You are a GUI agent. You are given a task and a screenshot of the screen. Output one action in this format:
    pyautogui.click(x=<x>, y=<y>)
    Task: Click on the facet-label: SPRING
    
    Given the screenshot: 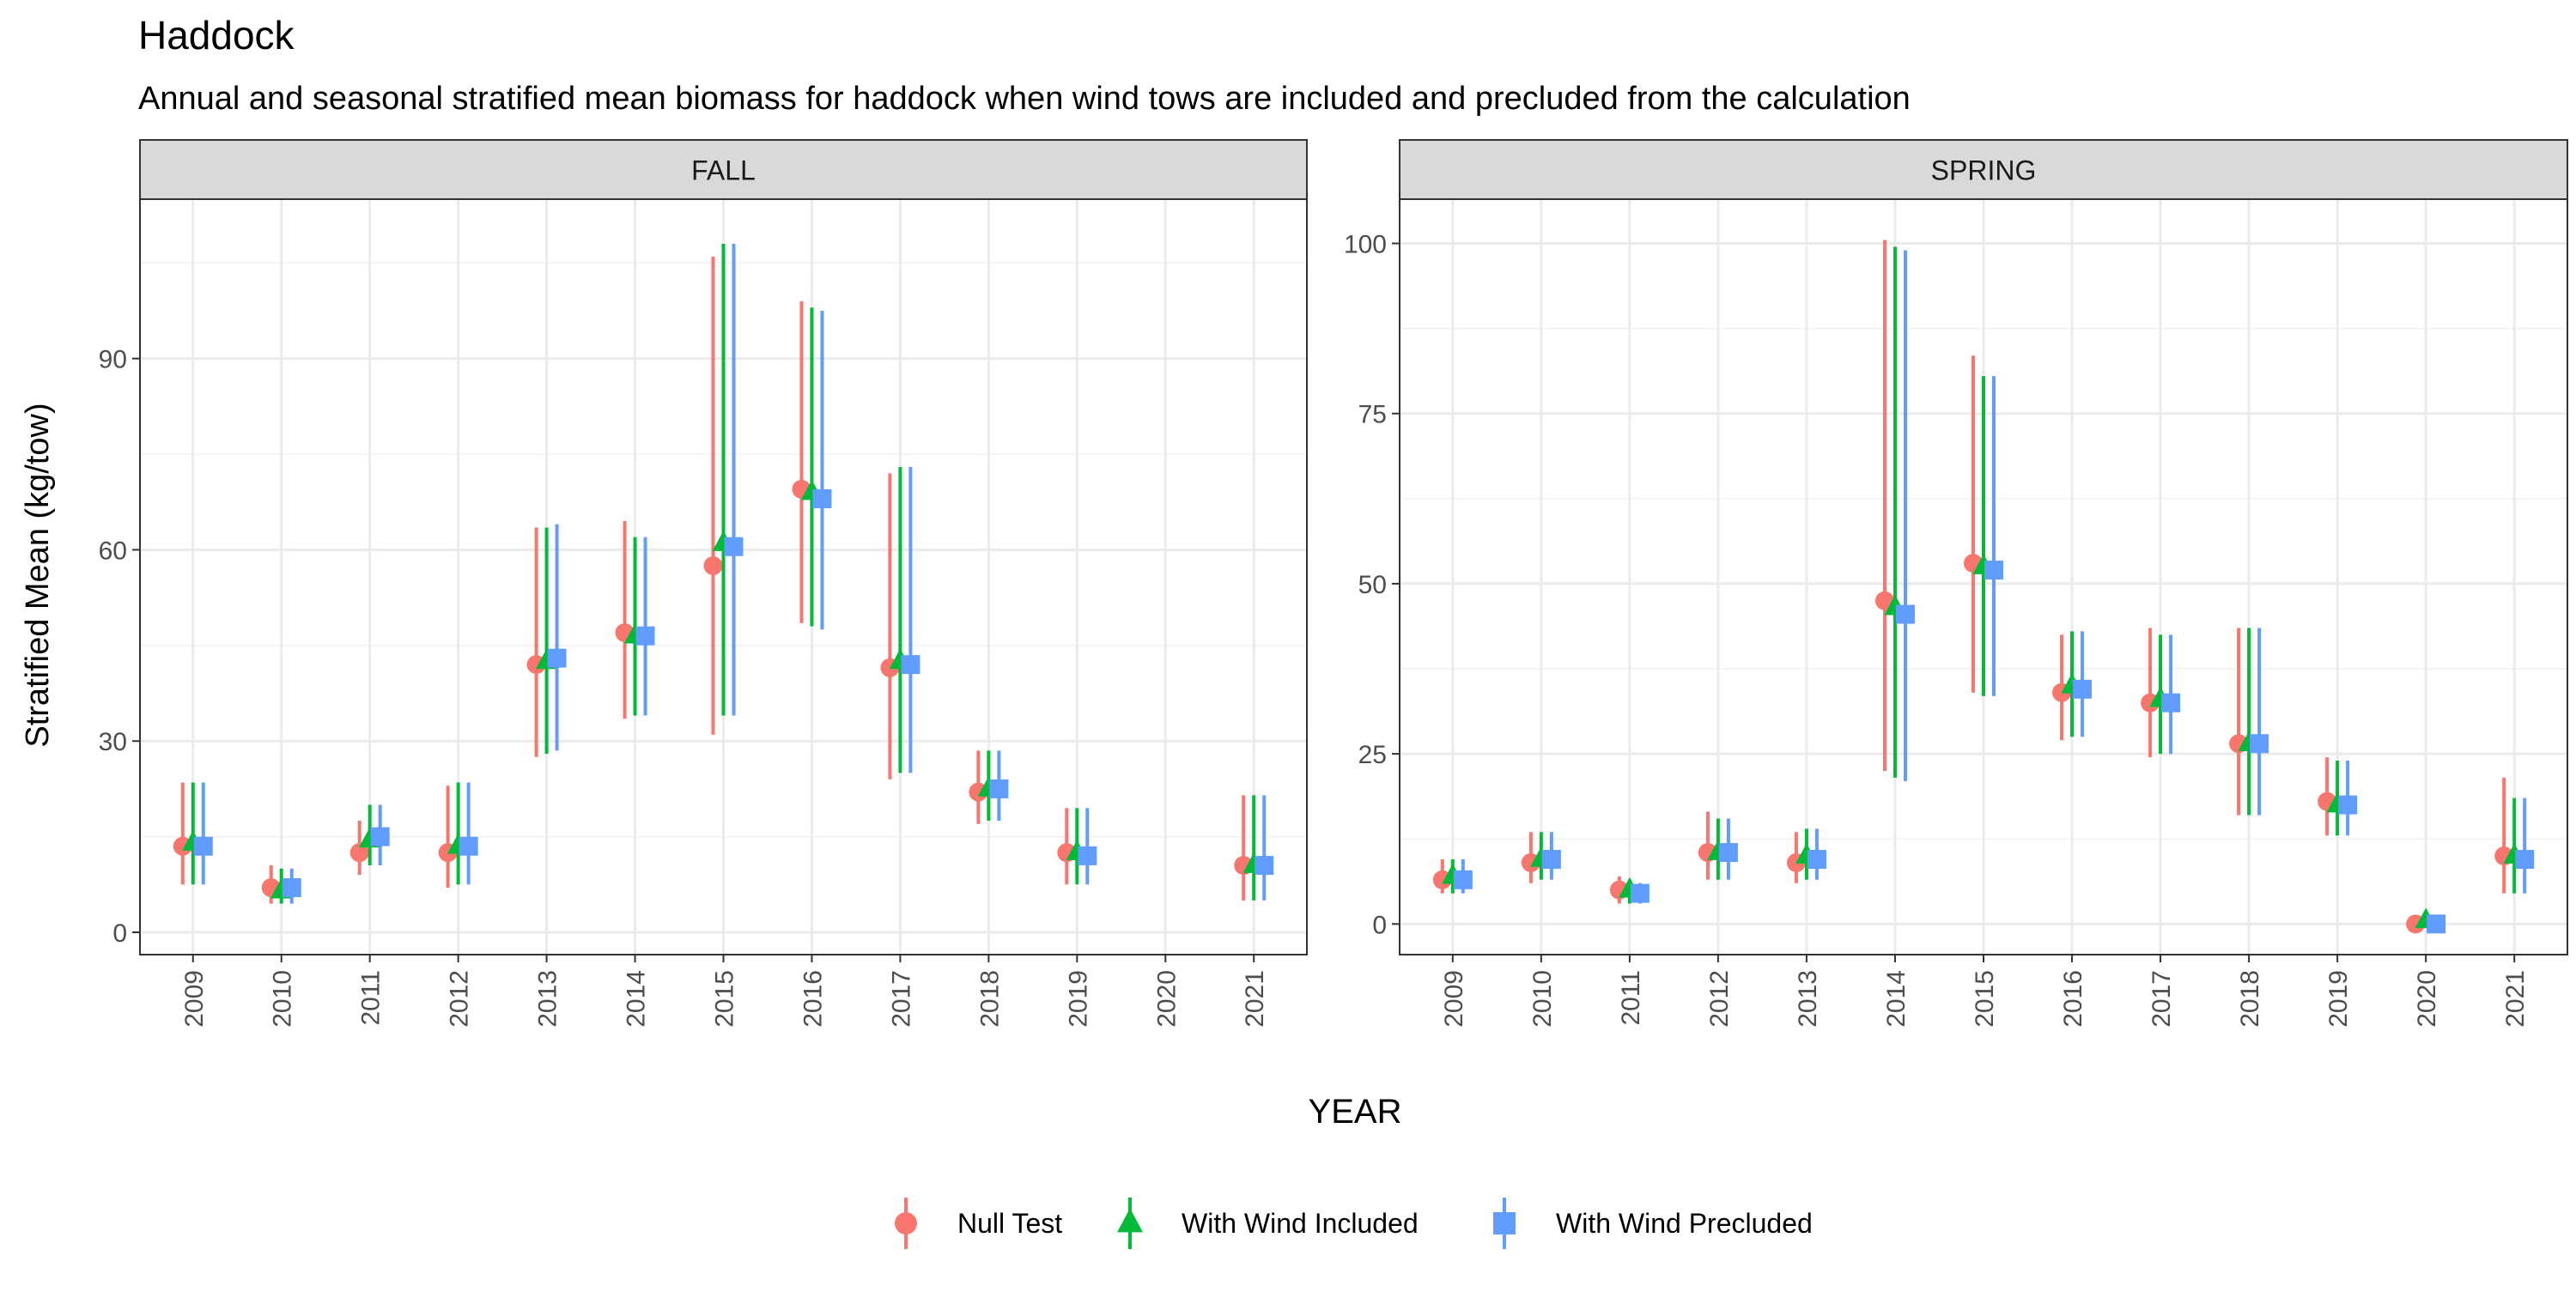 What is the action you would take?
    pyautogui.click(x=1984, y=170)
    